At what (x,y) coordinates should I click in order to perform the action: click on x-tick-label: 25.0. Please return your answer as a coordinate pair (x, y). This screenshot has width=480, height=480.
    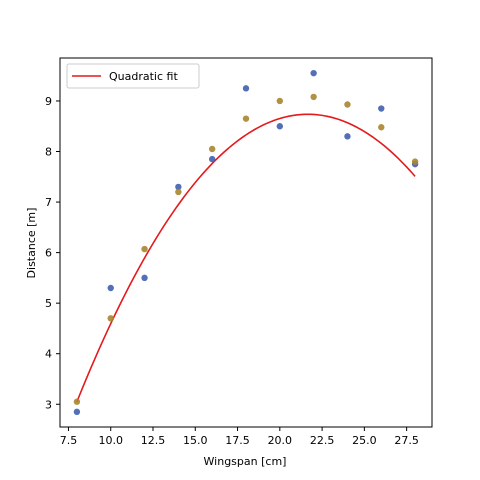
    Looking at the image, I should click on (364, 440).